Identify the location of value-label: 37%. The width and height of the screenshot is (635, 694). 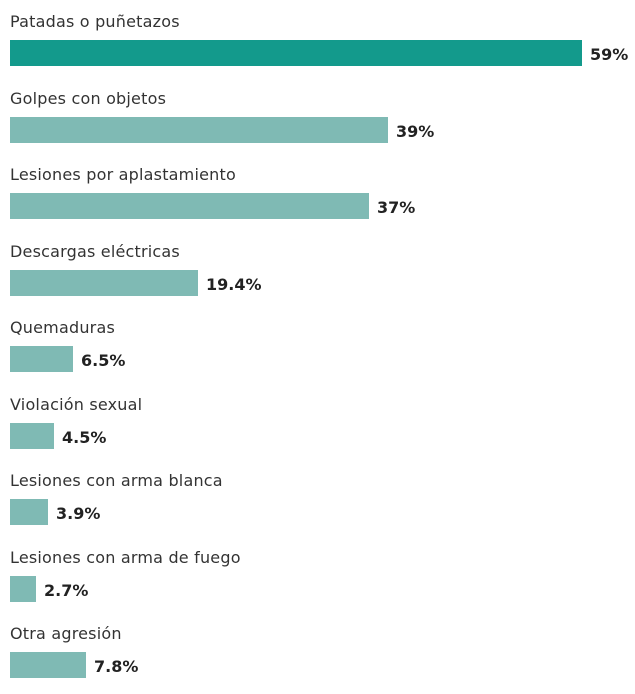
(396, 207).